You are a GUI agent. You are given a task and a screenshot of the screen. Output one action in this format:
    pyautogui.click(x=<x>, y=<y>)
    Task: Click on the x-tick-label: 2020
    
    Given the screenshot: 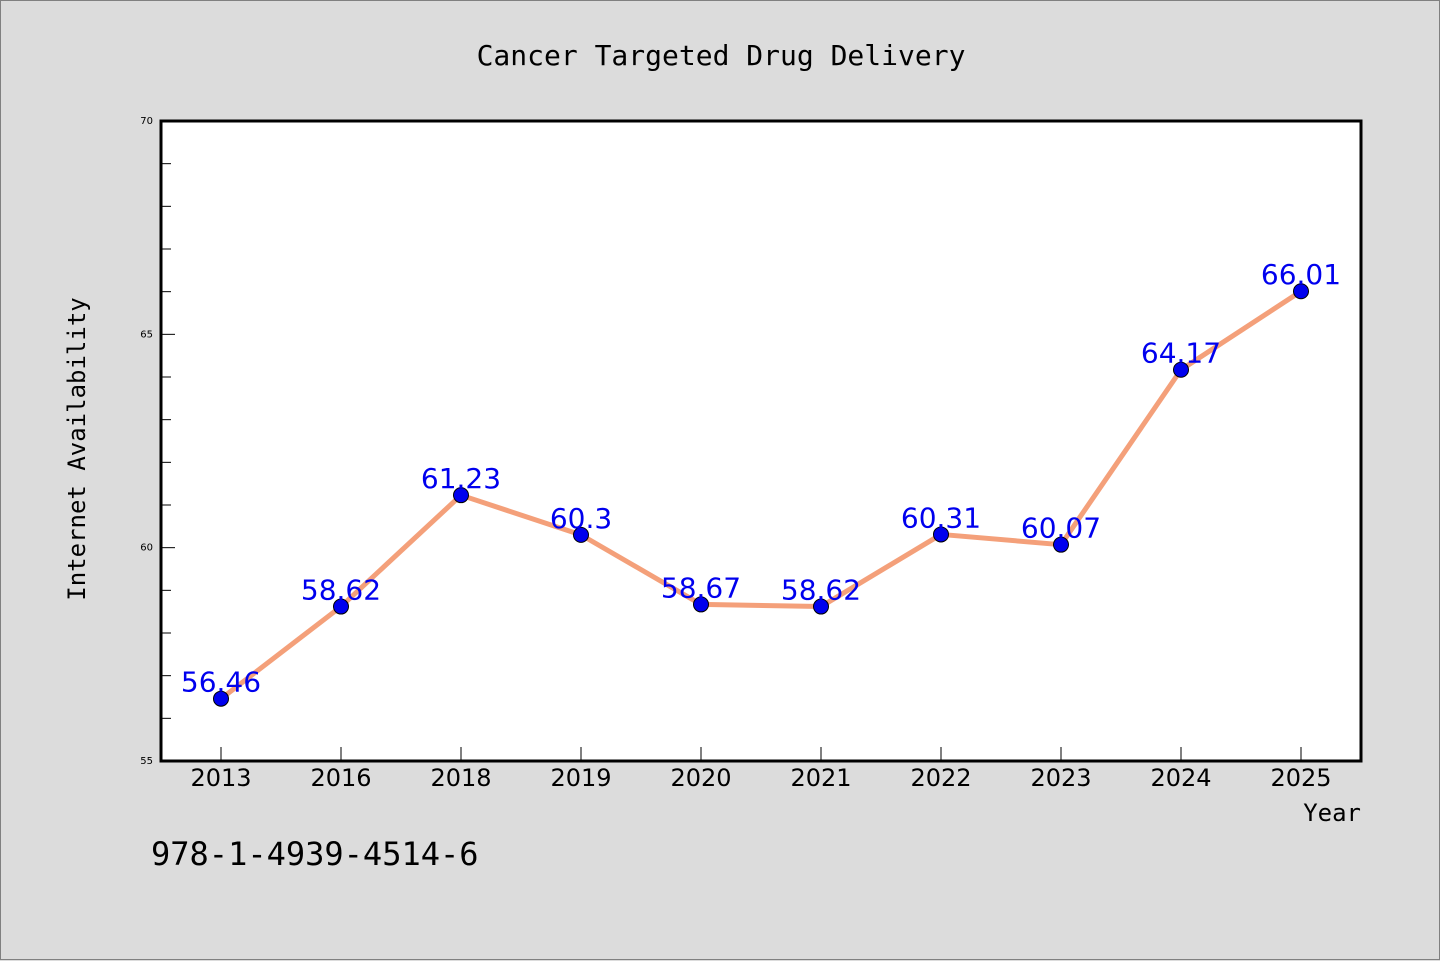 What is the action you would take?
    pyautogui.click(x=700, y=778)
    